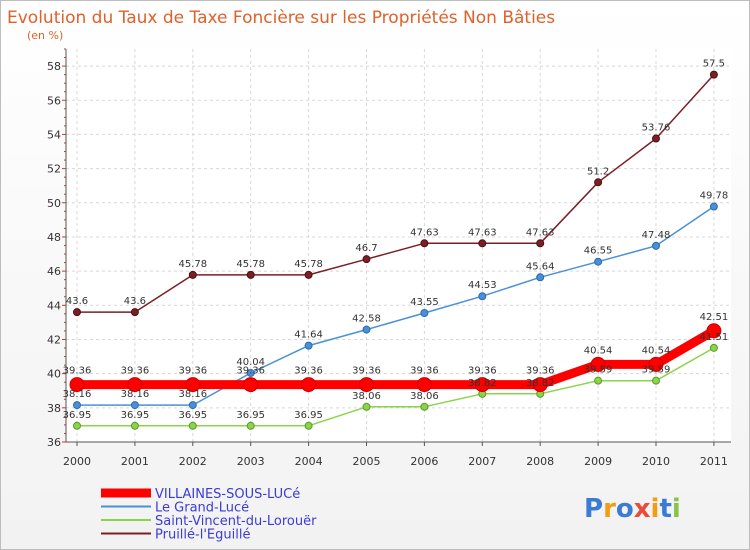 This screenshot has width=750, height=550. I want to click on data-label: 41.64, so click(308, 335).